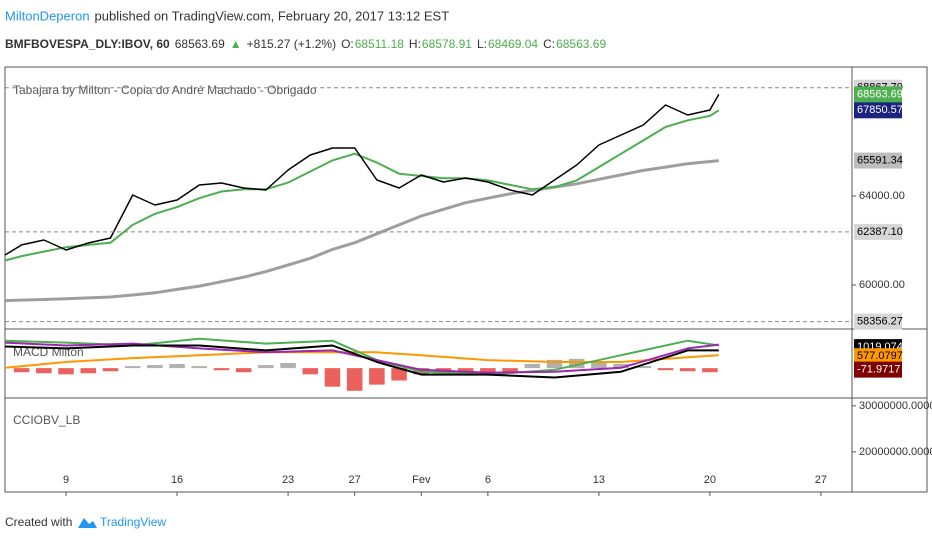 This screenshot has height=550, width=932. What do you see at coordinates (882, 196) in the screenshot?
I see `y-tick-label: 64000.00` at bounding box center [882, 196].